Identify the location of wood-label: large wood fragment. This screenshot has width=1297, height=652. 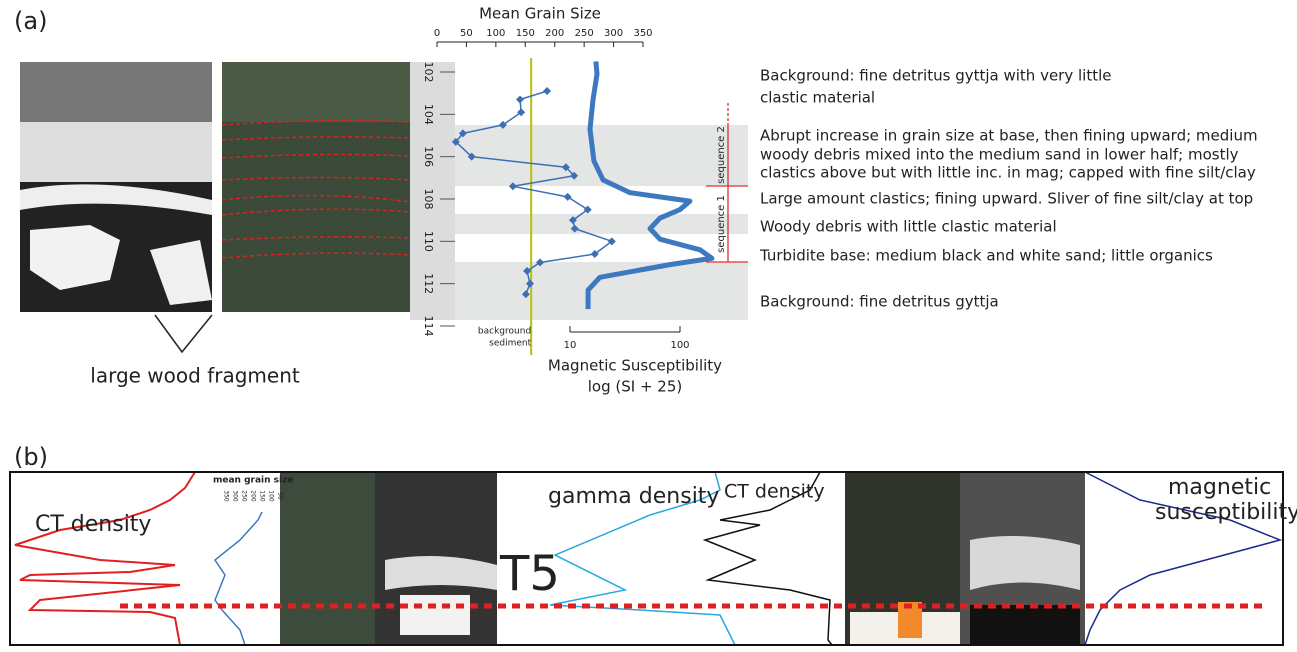
(195, 376).